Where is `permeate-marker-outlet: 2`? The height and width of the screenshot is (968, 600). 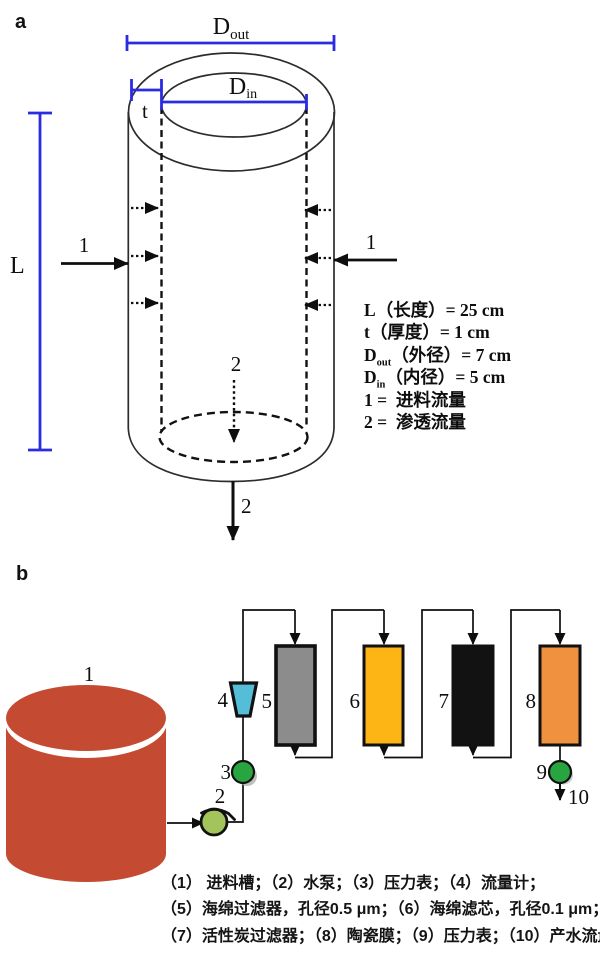
permeate-marker-outlet: 2 is located at coordinates (246, 506).